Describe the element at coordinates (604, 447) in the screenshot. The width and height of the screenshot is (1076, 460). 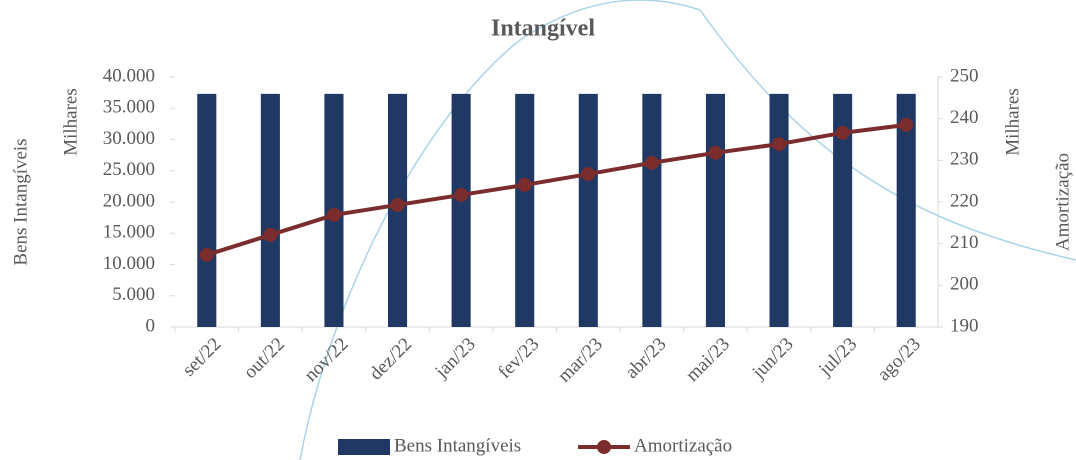
I see `legend-marker` at that location.